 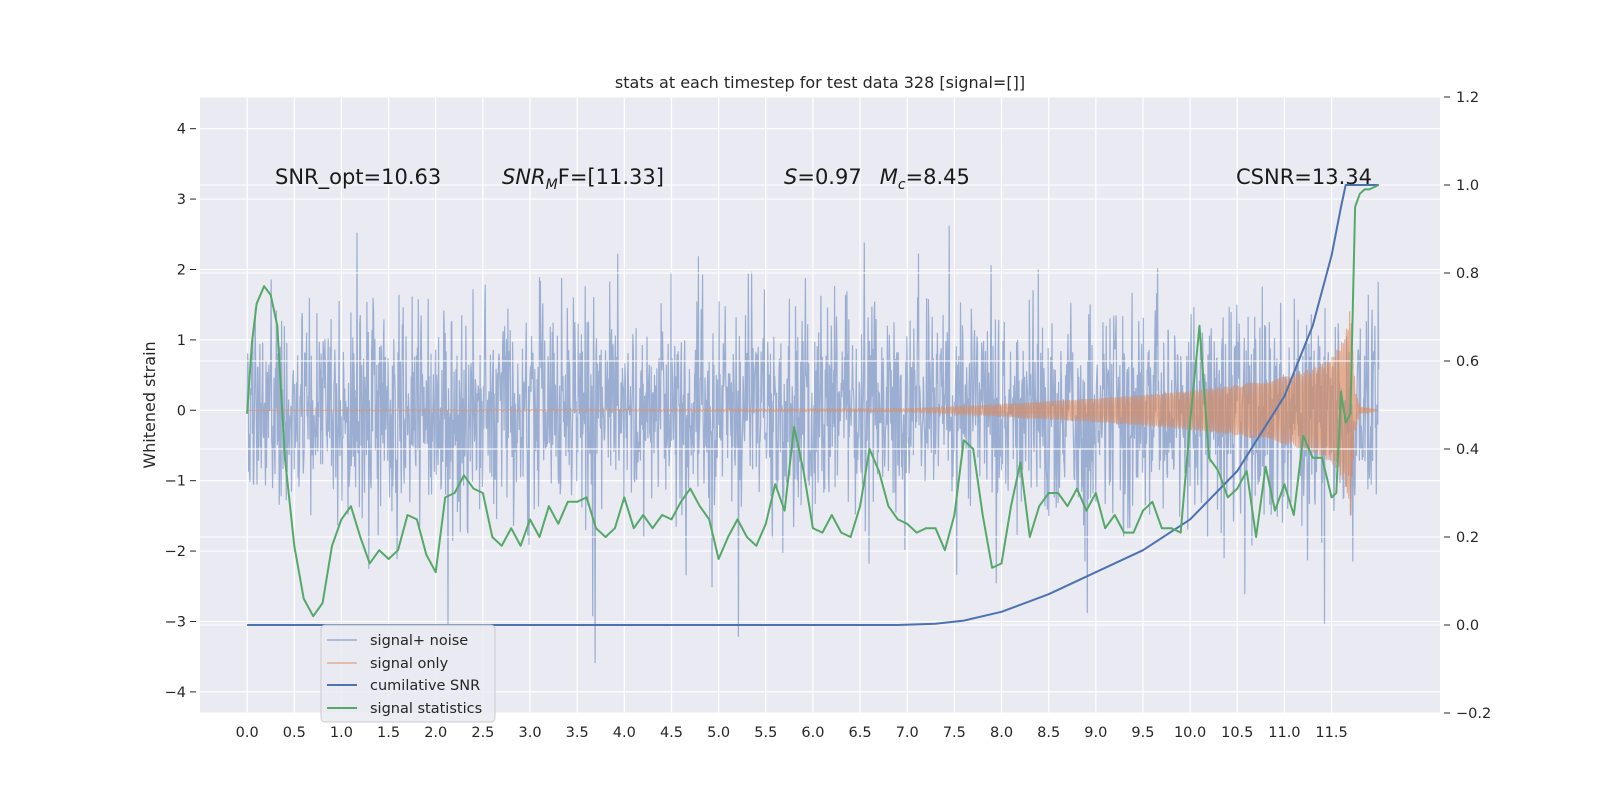 I want to click on x-tick-label: 4.0, so click(x=624, y=733).